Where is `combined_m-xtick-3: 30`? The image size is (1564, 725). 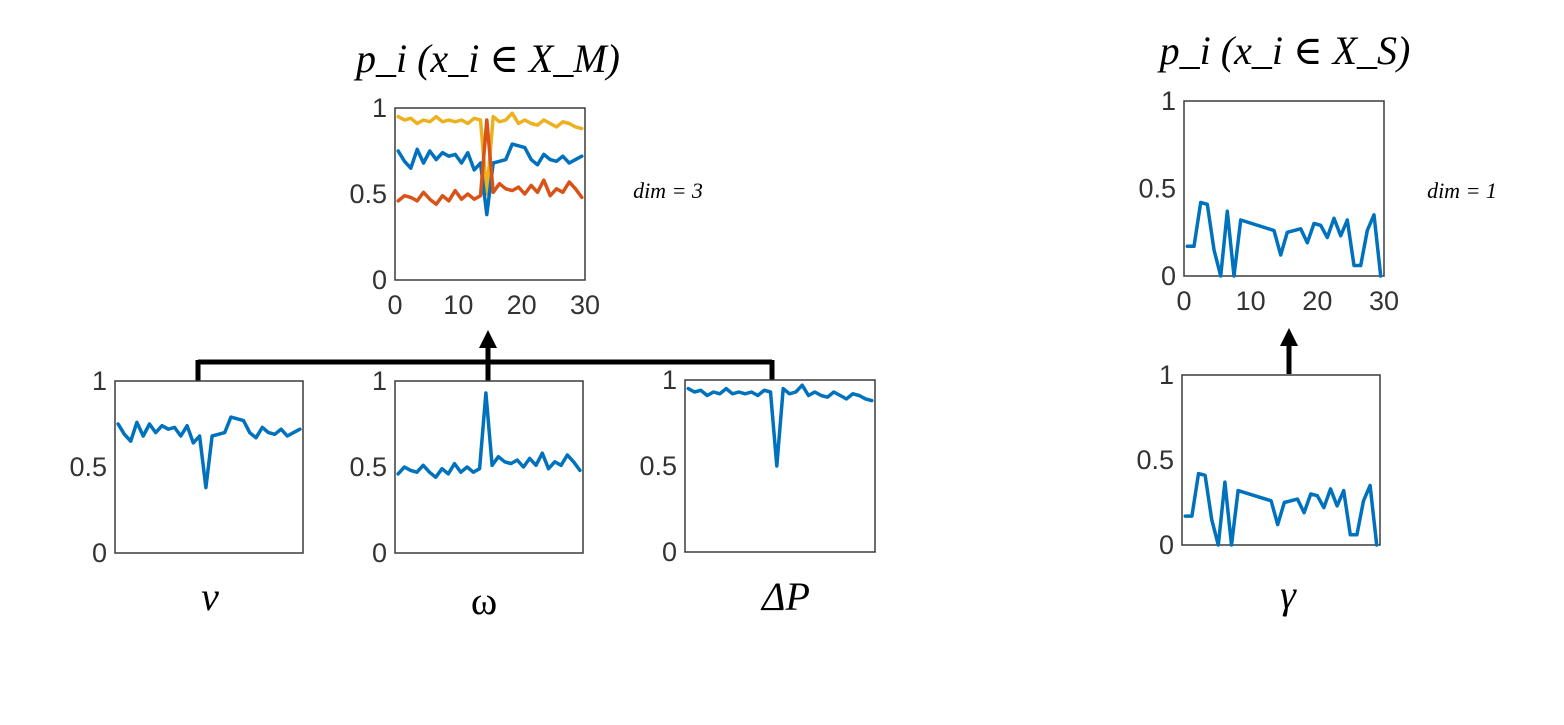 combined_m-xtick-3: 30 is located at coordinates (585, 305).